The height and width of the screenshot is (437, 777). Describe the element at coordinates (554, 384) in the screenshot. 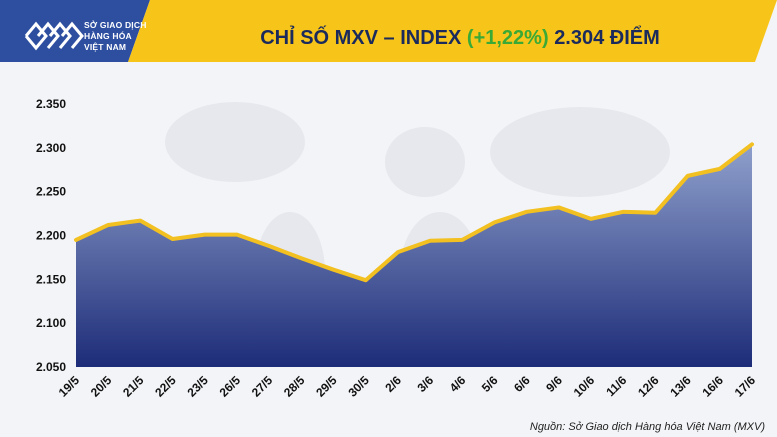

I see `x-tick-label: 9/6` at that location.